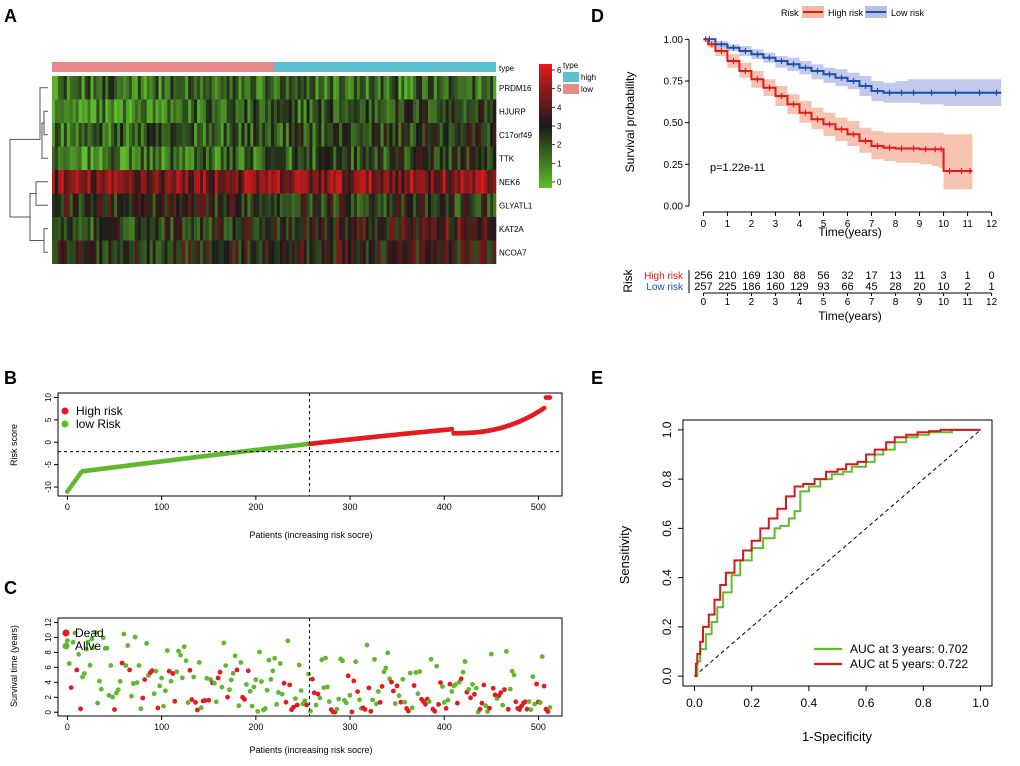 The image size is (1020, 766). What do you see at coordinates (544, 408) in the screenshot?
I see `risk-score-point` at bounding box center [544, 408].